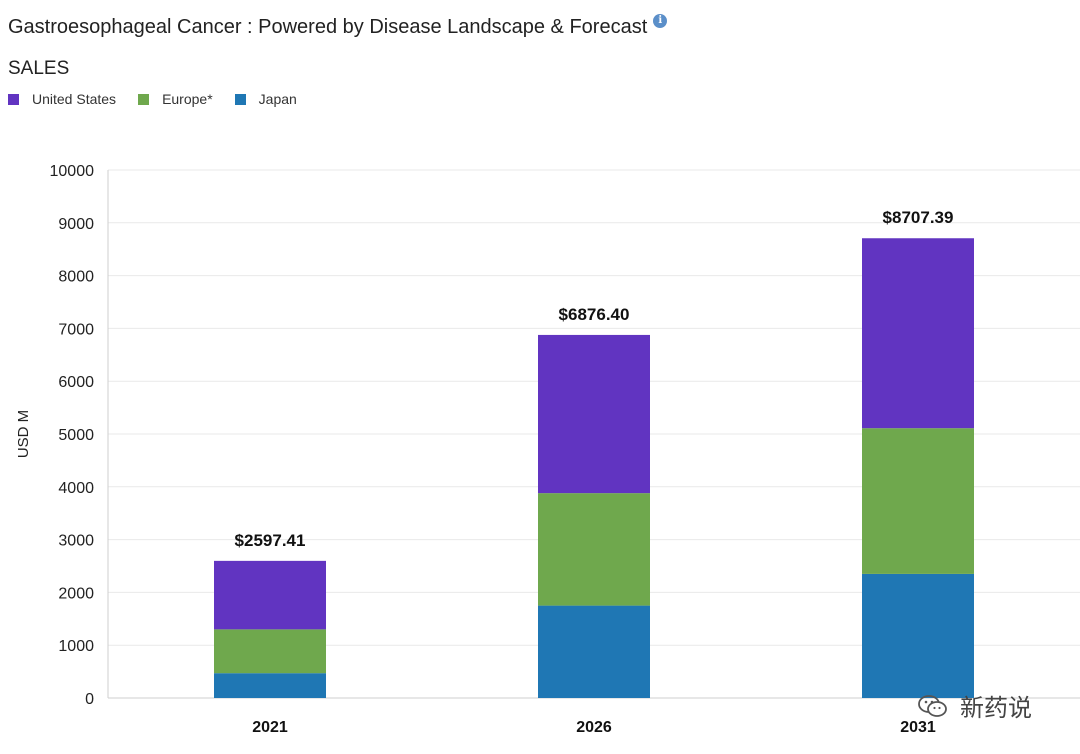 This screenshot has height=754, width=1080. Describe the element at coordinates (74, 99) in the screenshot. I see `legend-label: United States` at that location.